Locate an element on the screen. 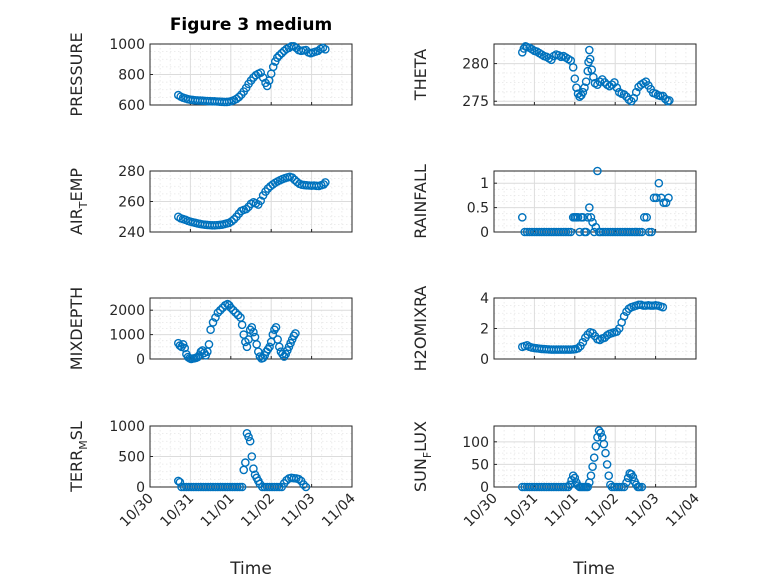  y-tick-label: 500 is located at coordinates (131, 458).